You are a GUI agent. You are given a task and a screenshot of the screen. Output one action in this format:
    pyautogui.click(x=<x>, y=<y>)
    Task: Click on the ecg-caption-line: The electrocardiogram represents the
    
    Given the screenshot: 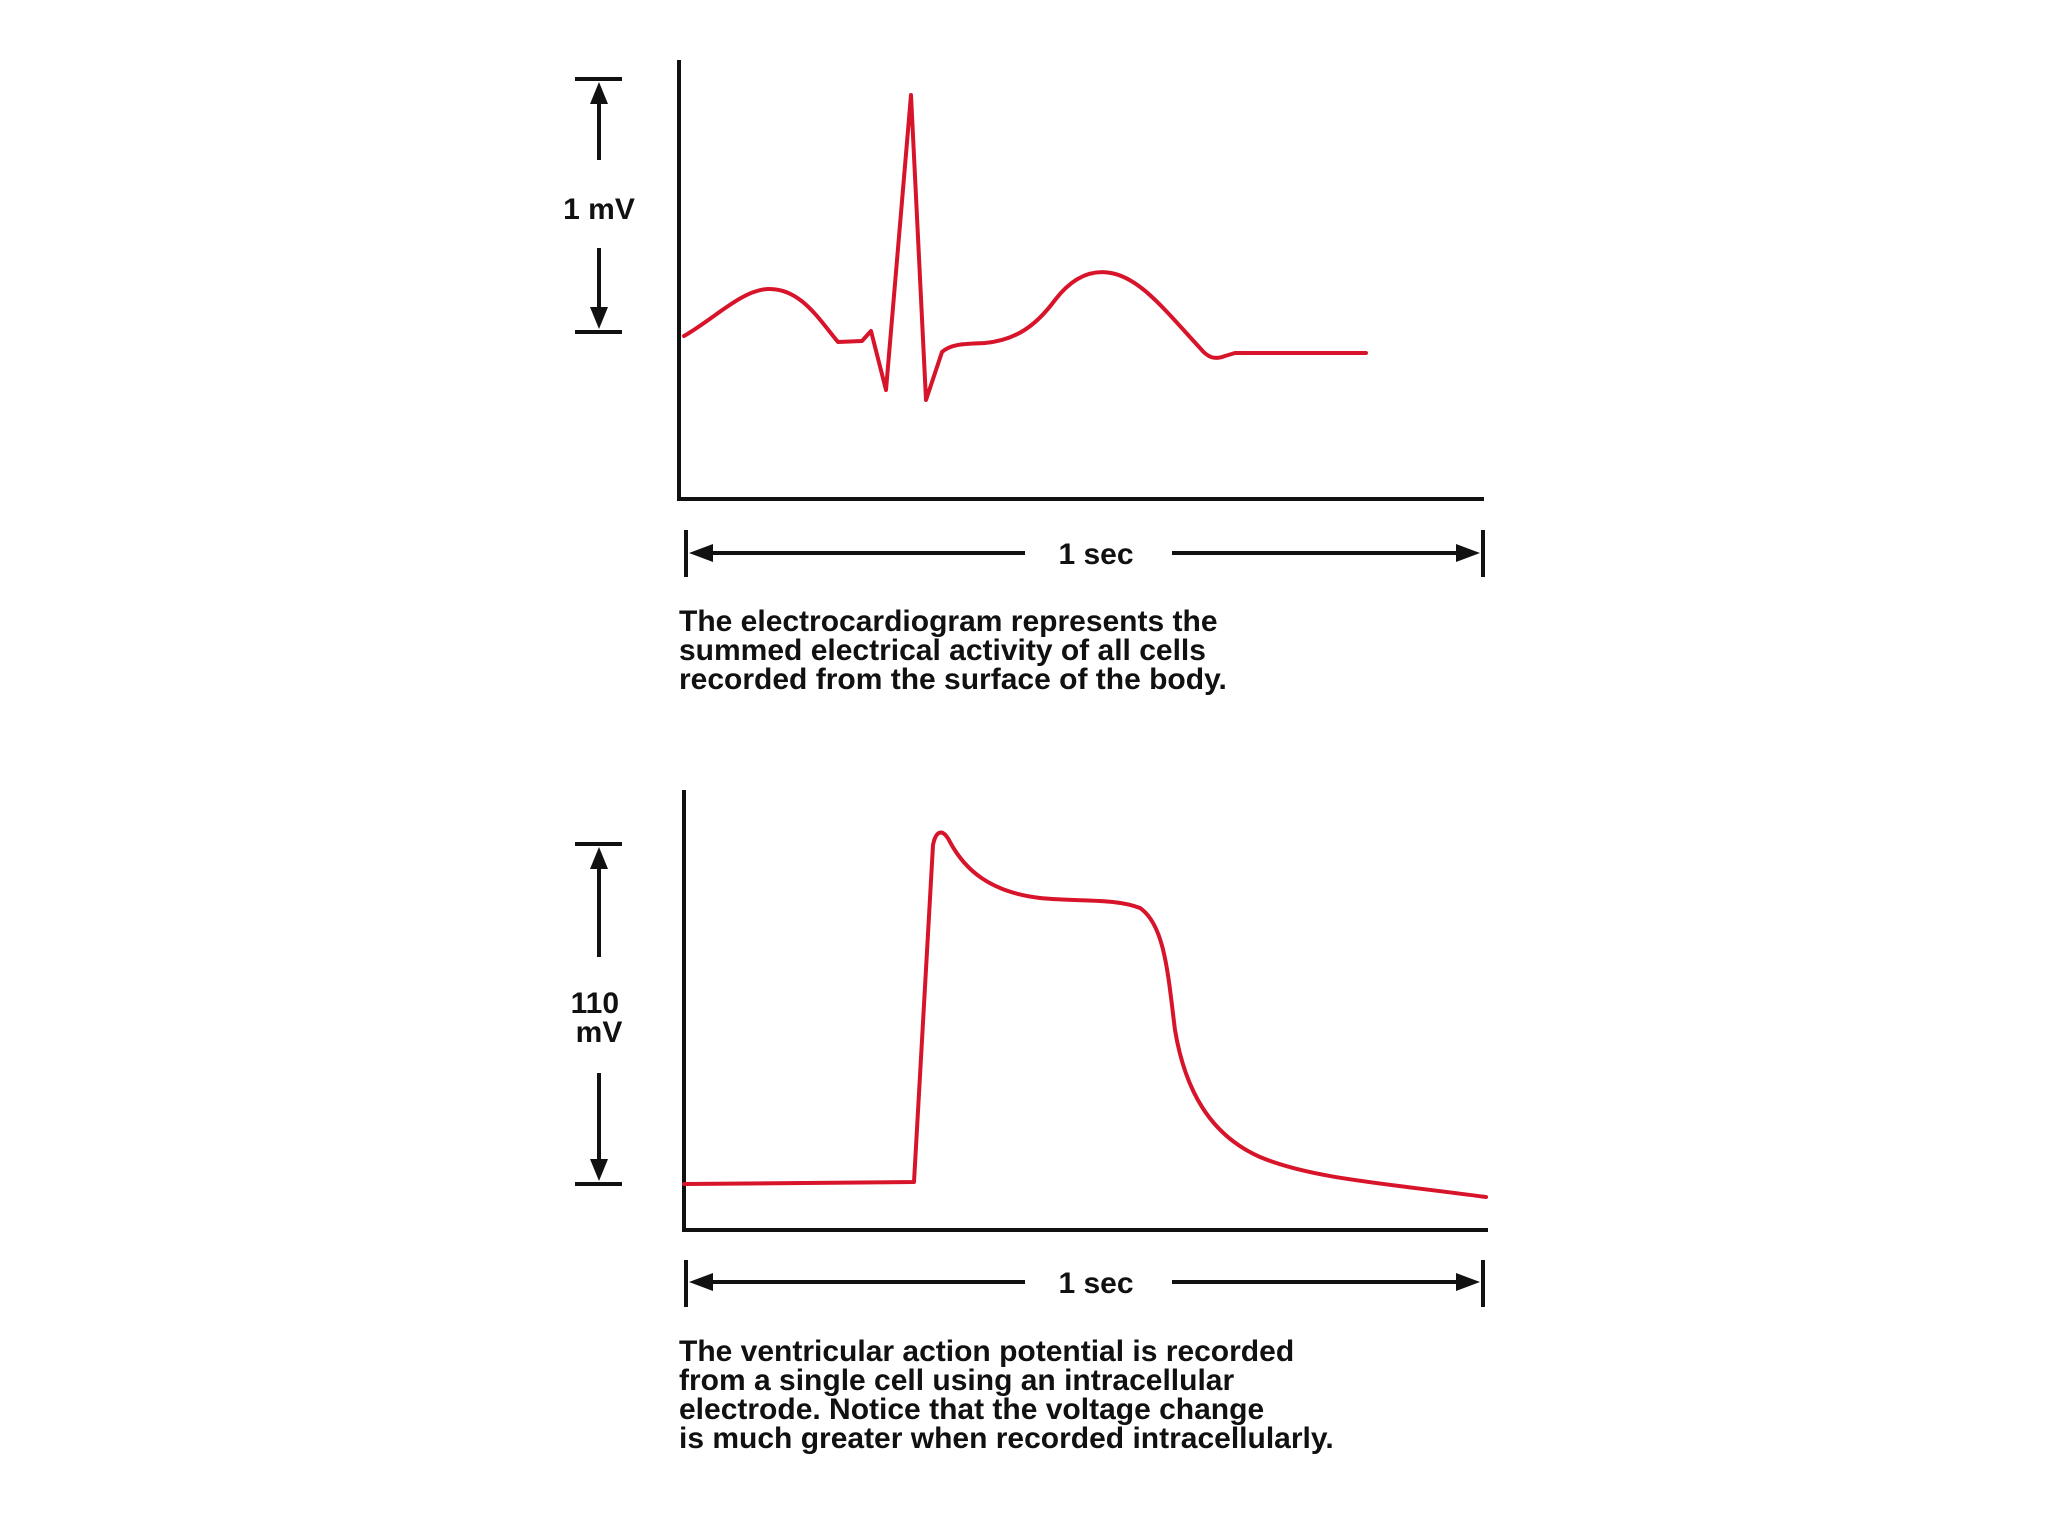 What is the action you would take?
    pyautogui.click(x=948, y=621)
    